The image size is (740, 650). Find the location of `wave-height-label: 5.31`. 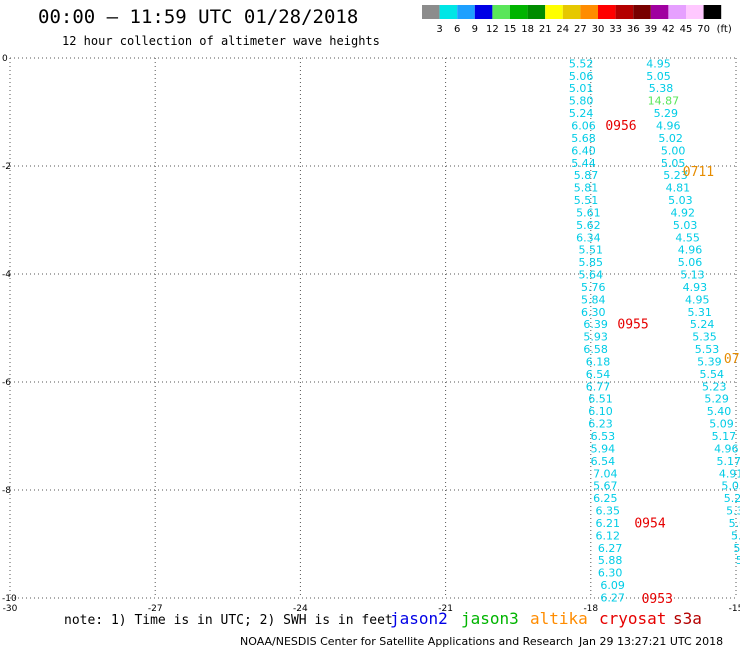

wave-height-label: 5.31 is located at coordinates (699, 312).